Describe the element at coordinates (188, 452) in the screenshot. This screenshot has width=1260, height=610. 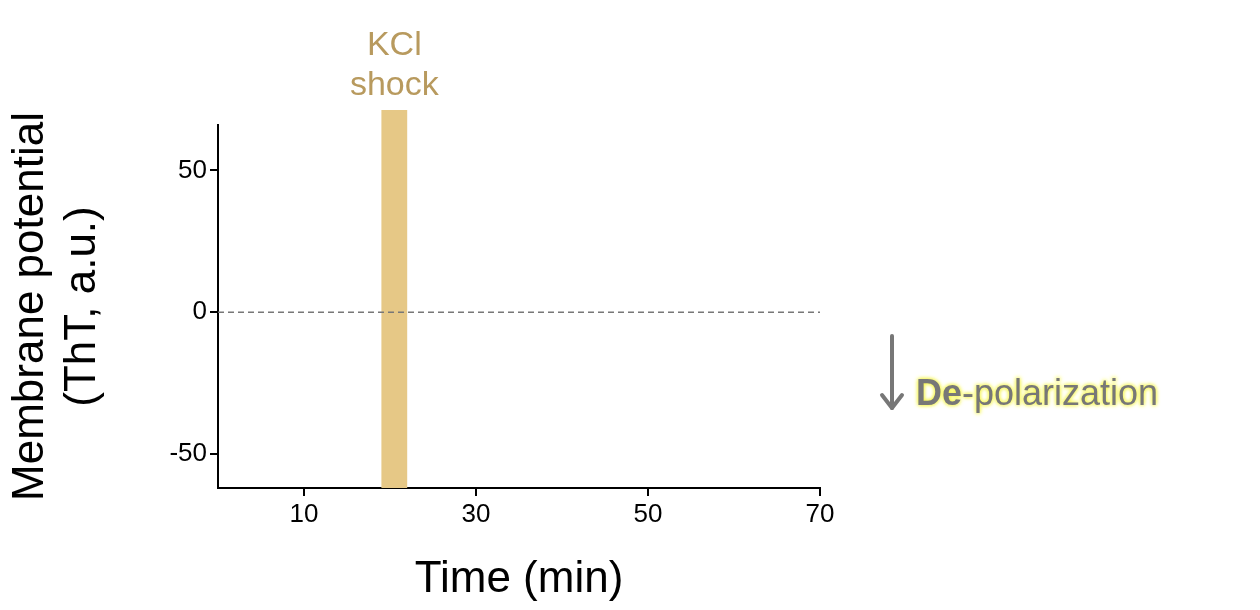
I see `y-tick-label: -50` at that location.